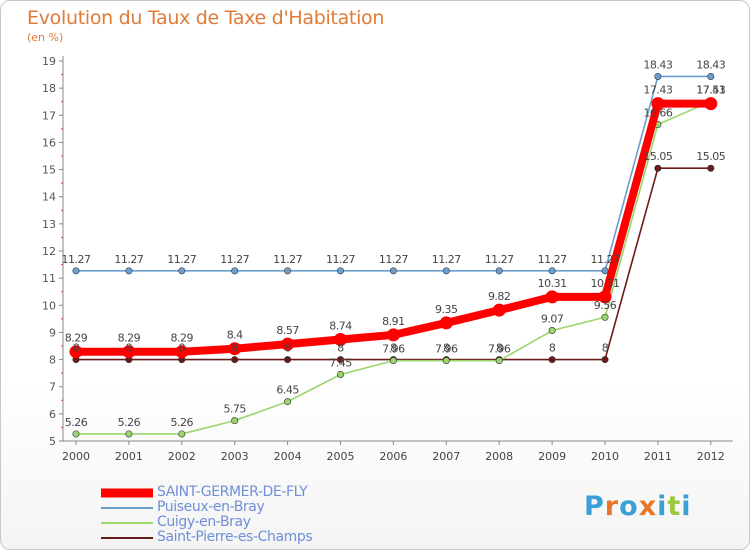 The width and height of the screenshot is (750, 550). I want to click on data-label-cuigy-en-bray: 9.56, so click(605, 305).